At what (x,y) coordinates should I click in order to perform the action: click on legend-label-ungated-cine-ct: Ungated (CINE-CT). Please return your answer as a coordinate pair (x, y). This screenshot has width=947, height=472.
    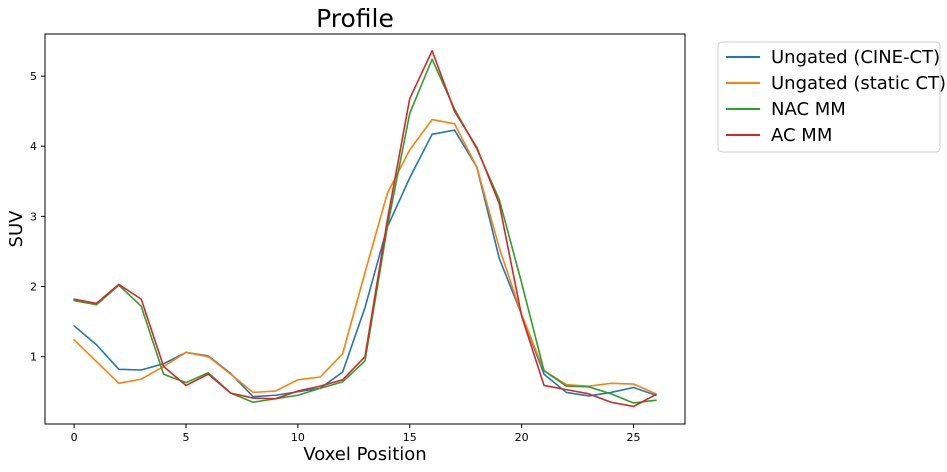
    Looking at the image, I should click on (855, 57).